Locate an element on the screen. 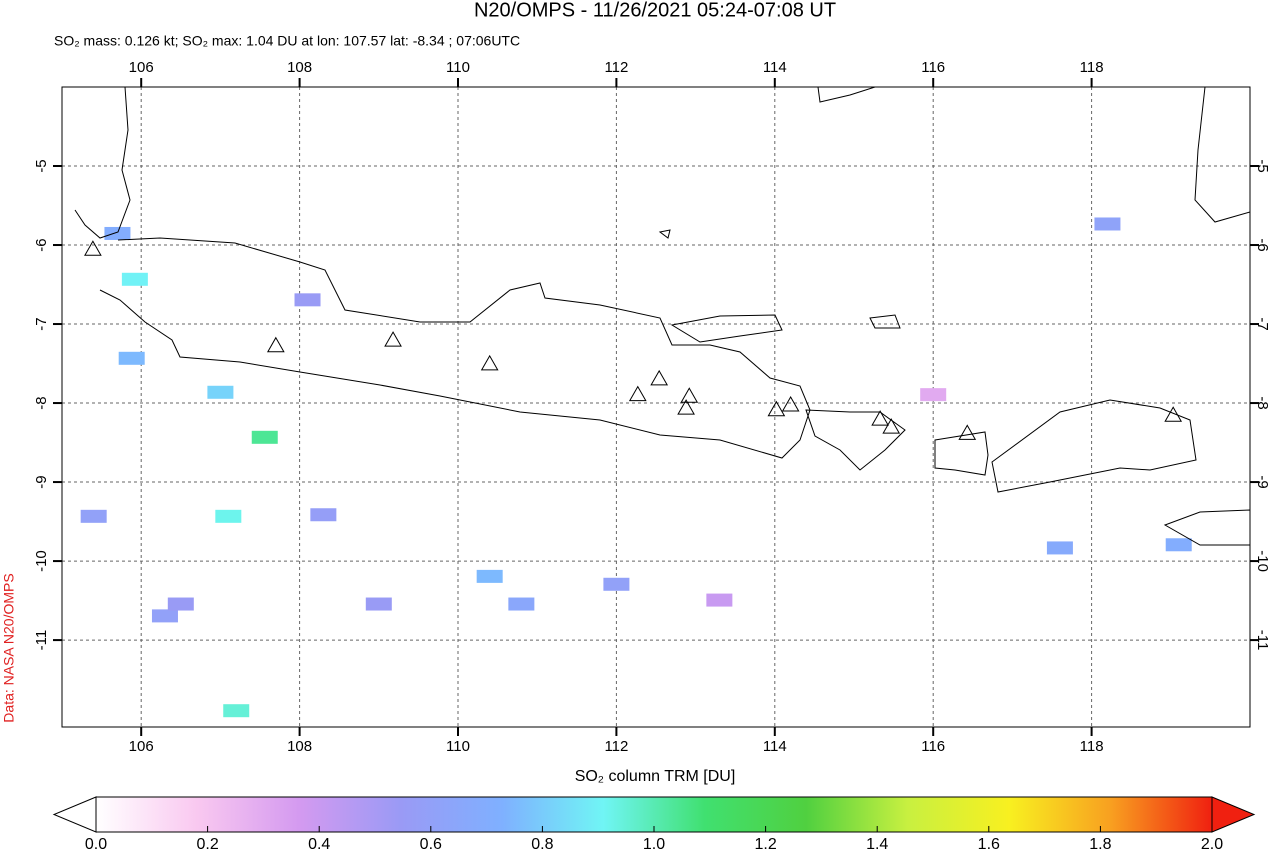  coast-bali is located at coordinates (855, 440).